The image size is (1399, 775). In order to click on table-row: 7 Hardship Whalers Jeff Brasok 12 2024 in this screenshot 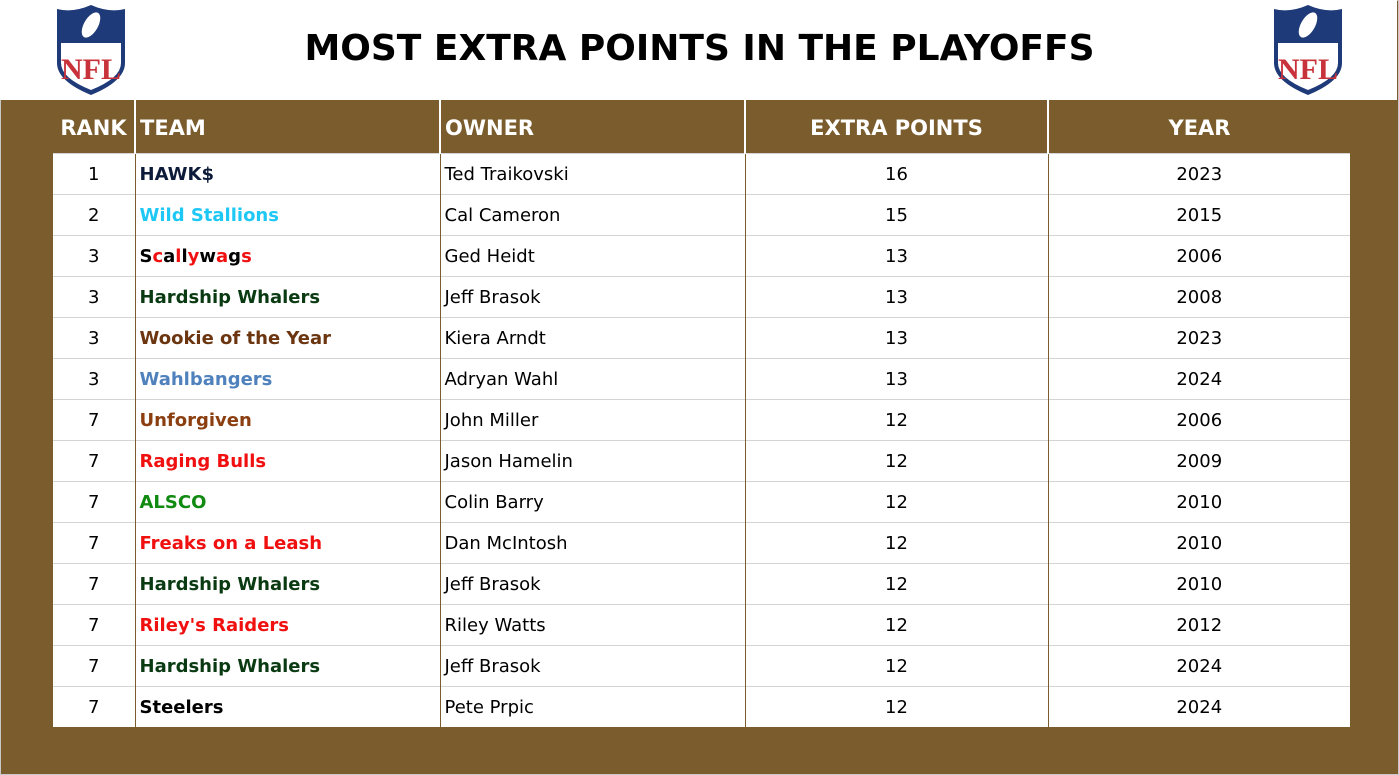, I will do `click(701, 666)`.